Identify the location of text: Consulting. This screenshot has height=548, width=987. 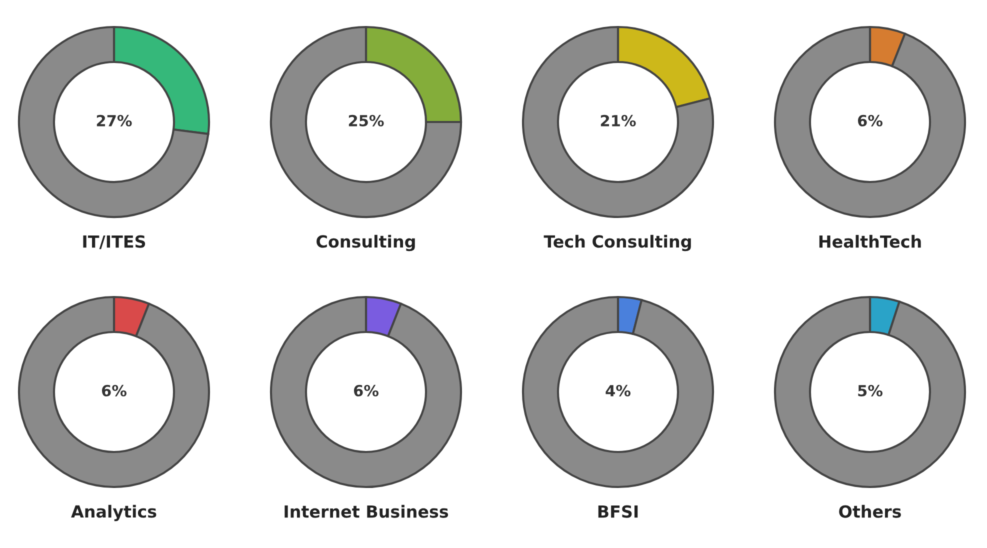
(365, 243).